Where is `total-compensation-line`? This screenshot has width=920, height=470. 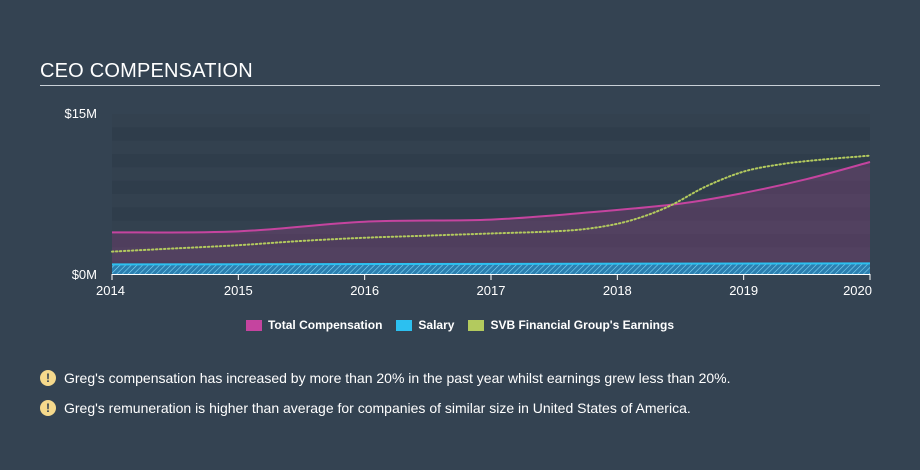
total-compensation-line is located at coordinates (491, 197).